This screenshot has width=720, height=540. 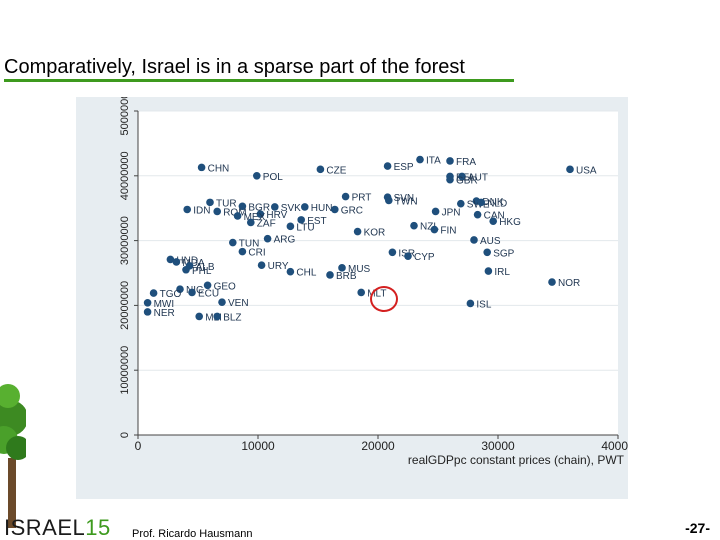 I want to click on point-chl, so click(x=290, y=271).